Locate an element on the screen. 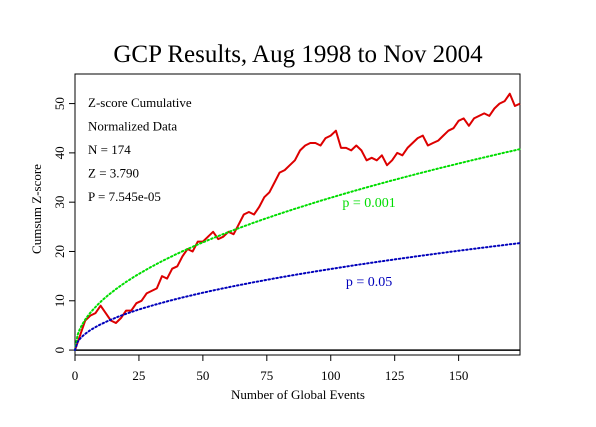 This screenshot has width=596, height=427. x-tick-label: 50 is located at coordinates (202, 375).